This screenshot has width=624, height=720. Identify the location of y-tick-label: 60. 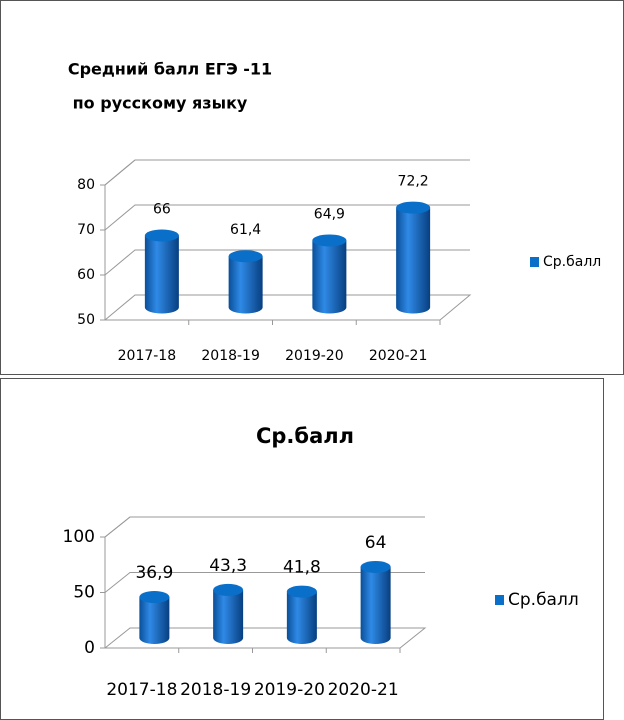
(86, 275).